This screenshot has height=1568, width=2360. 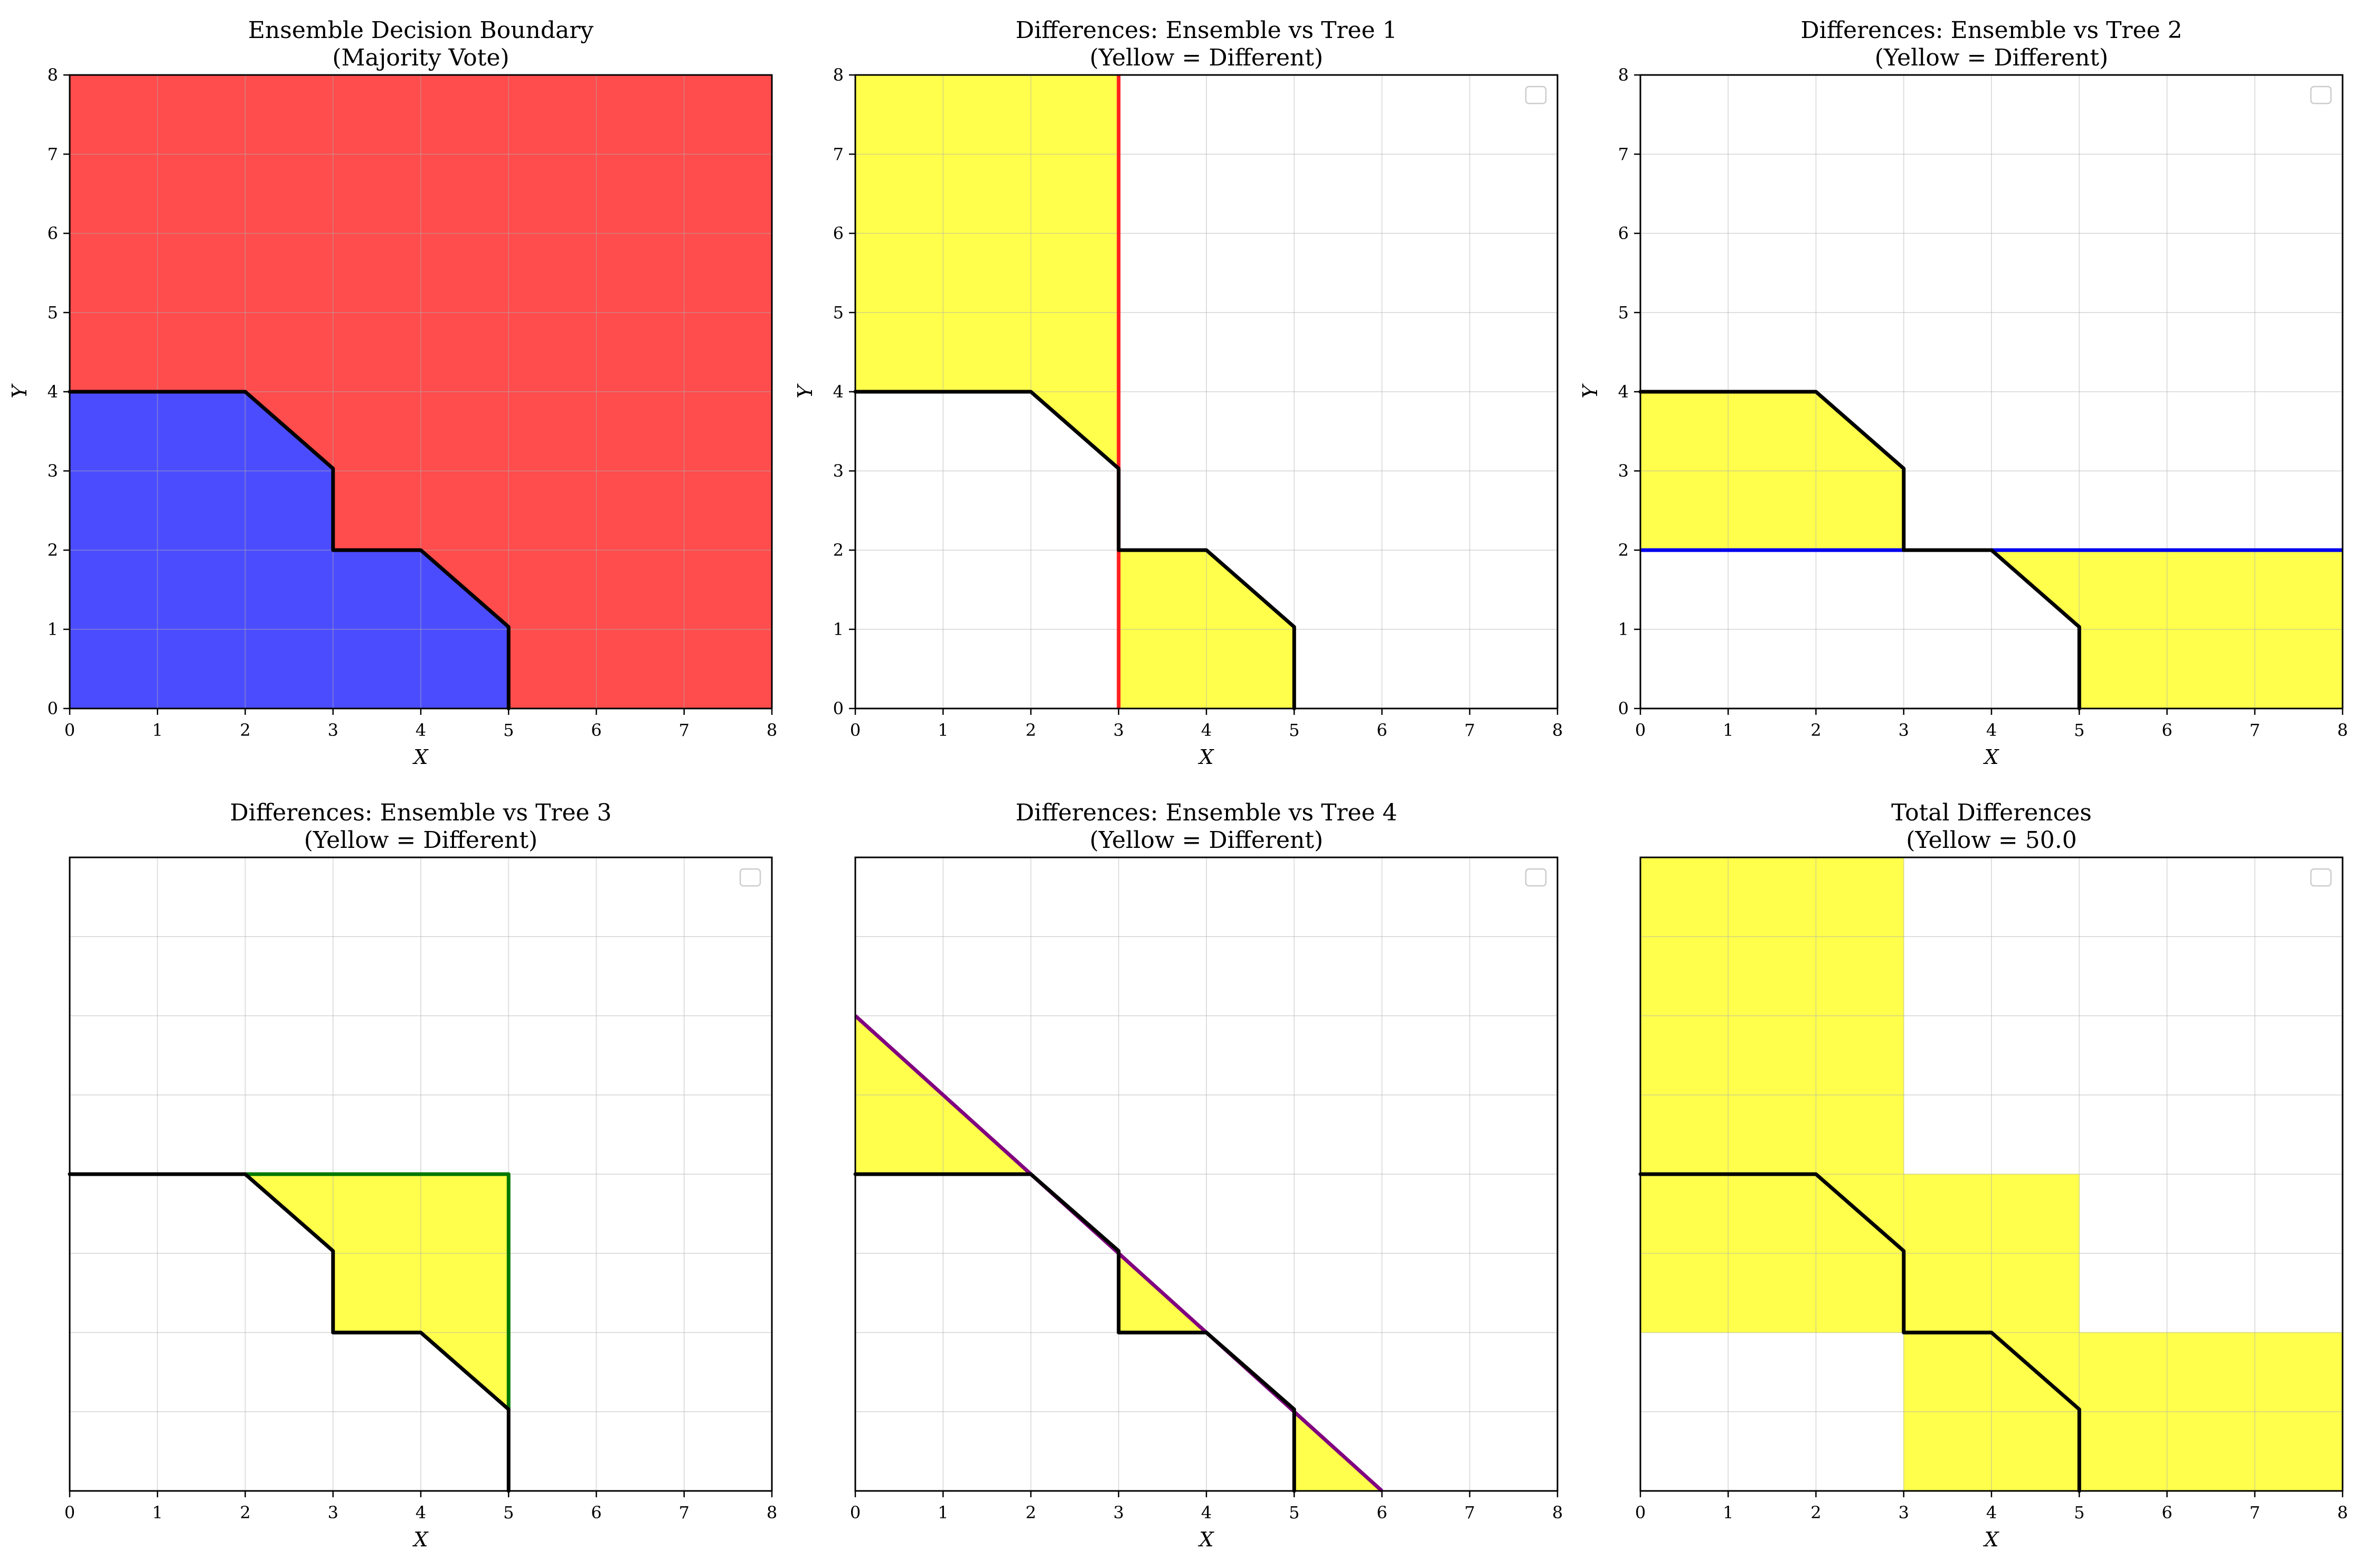 What do you see at coordinates (1991, 813) in the screenshot?
I see `chart-title-line-1: Total Differences` at bounding box center [1991, 813].